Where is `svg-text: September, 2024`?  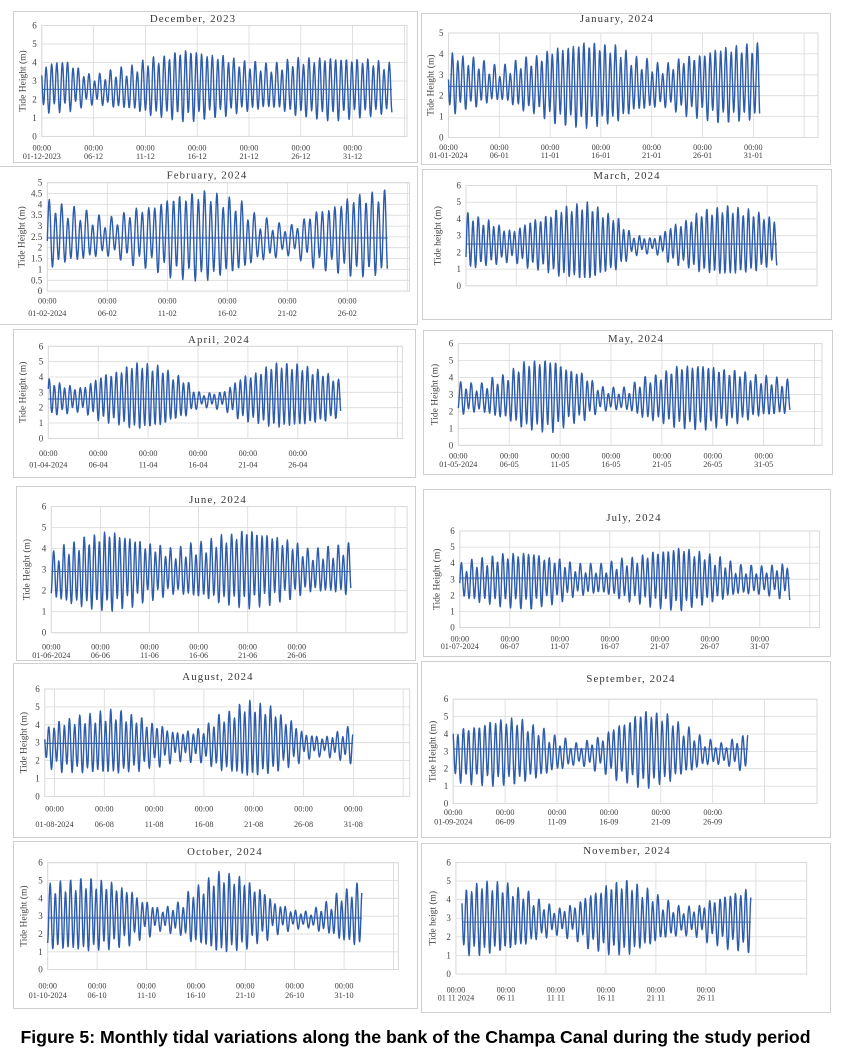
svg-text: September, 2024 is located at coordinates (630, 679).